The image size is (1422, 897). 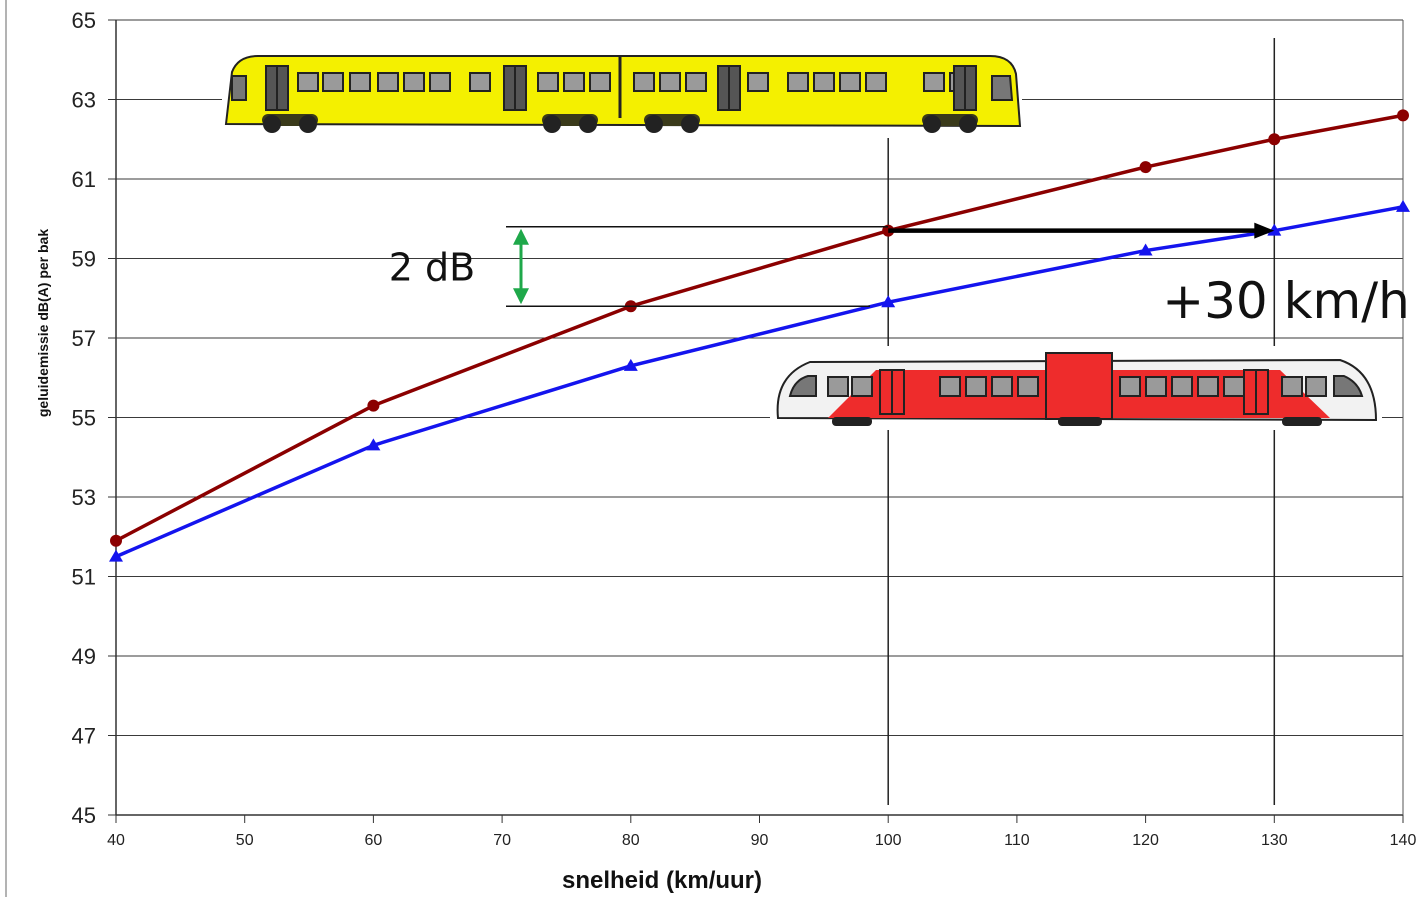 I want to click on x-axis-label: snelheid (km/uur), so click(x=662, y=880).